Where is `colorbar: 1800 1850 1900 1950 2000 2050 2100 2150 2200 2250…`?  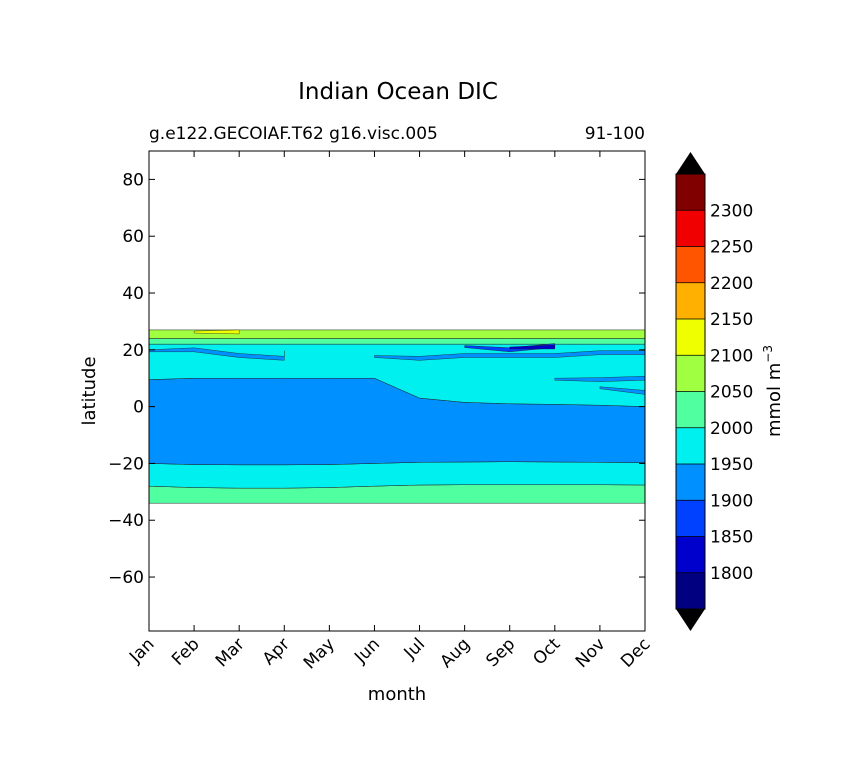
colorbar: 1800 1850 1900 1950 2000 2050 2100 2150 2200 2250… is located at coordinates (714, 391).